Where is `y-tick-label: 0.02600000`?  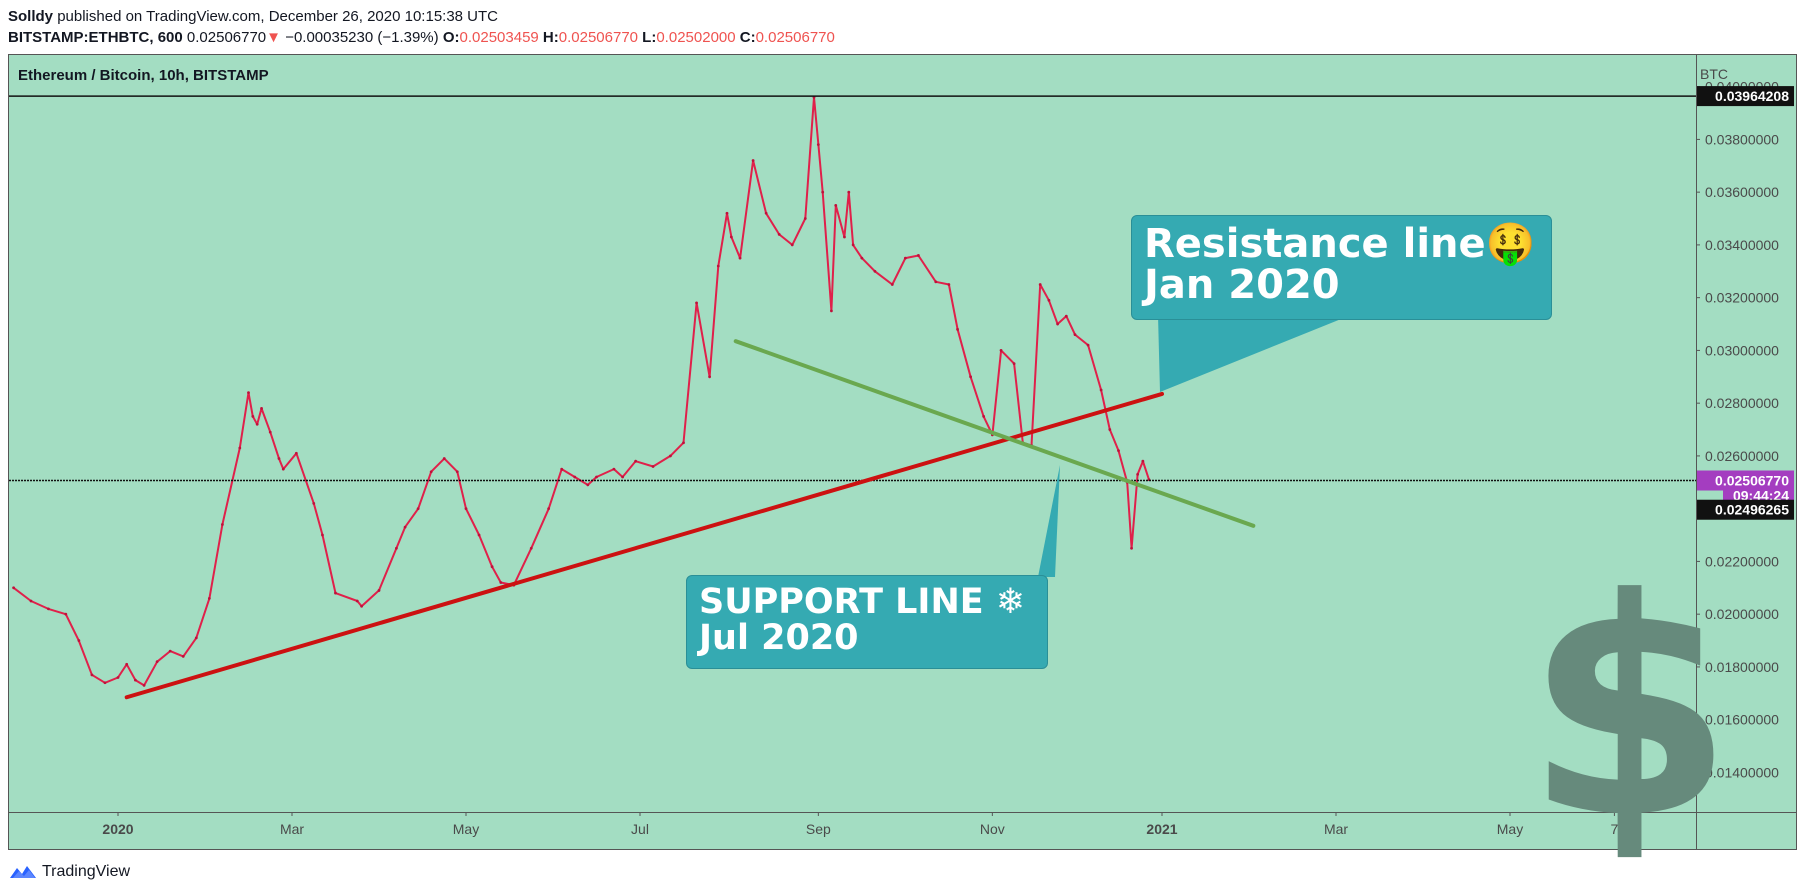
y-tick-label: 0.02600000 is located at coordinates (1742, 456).